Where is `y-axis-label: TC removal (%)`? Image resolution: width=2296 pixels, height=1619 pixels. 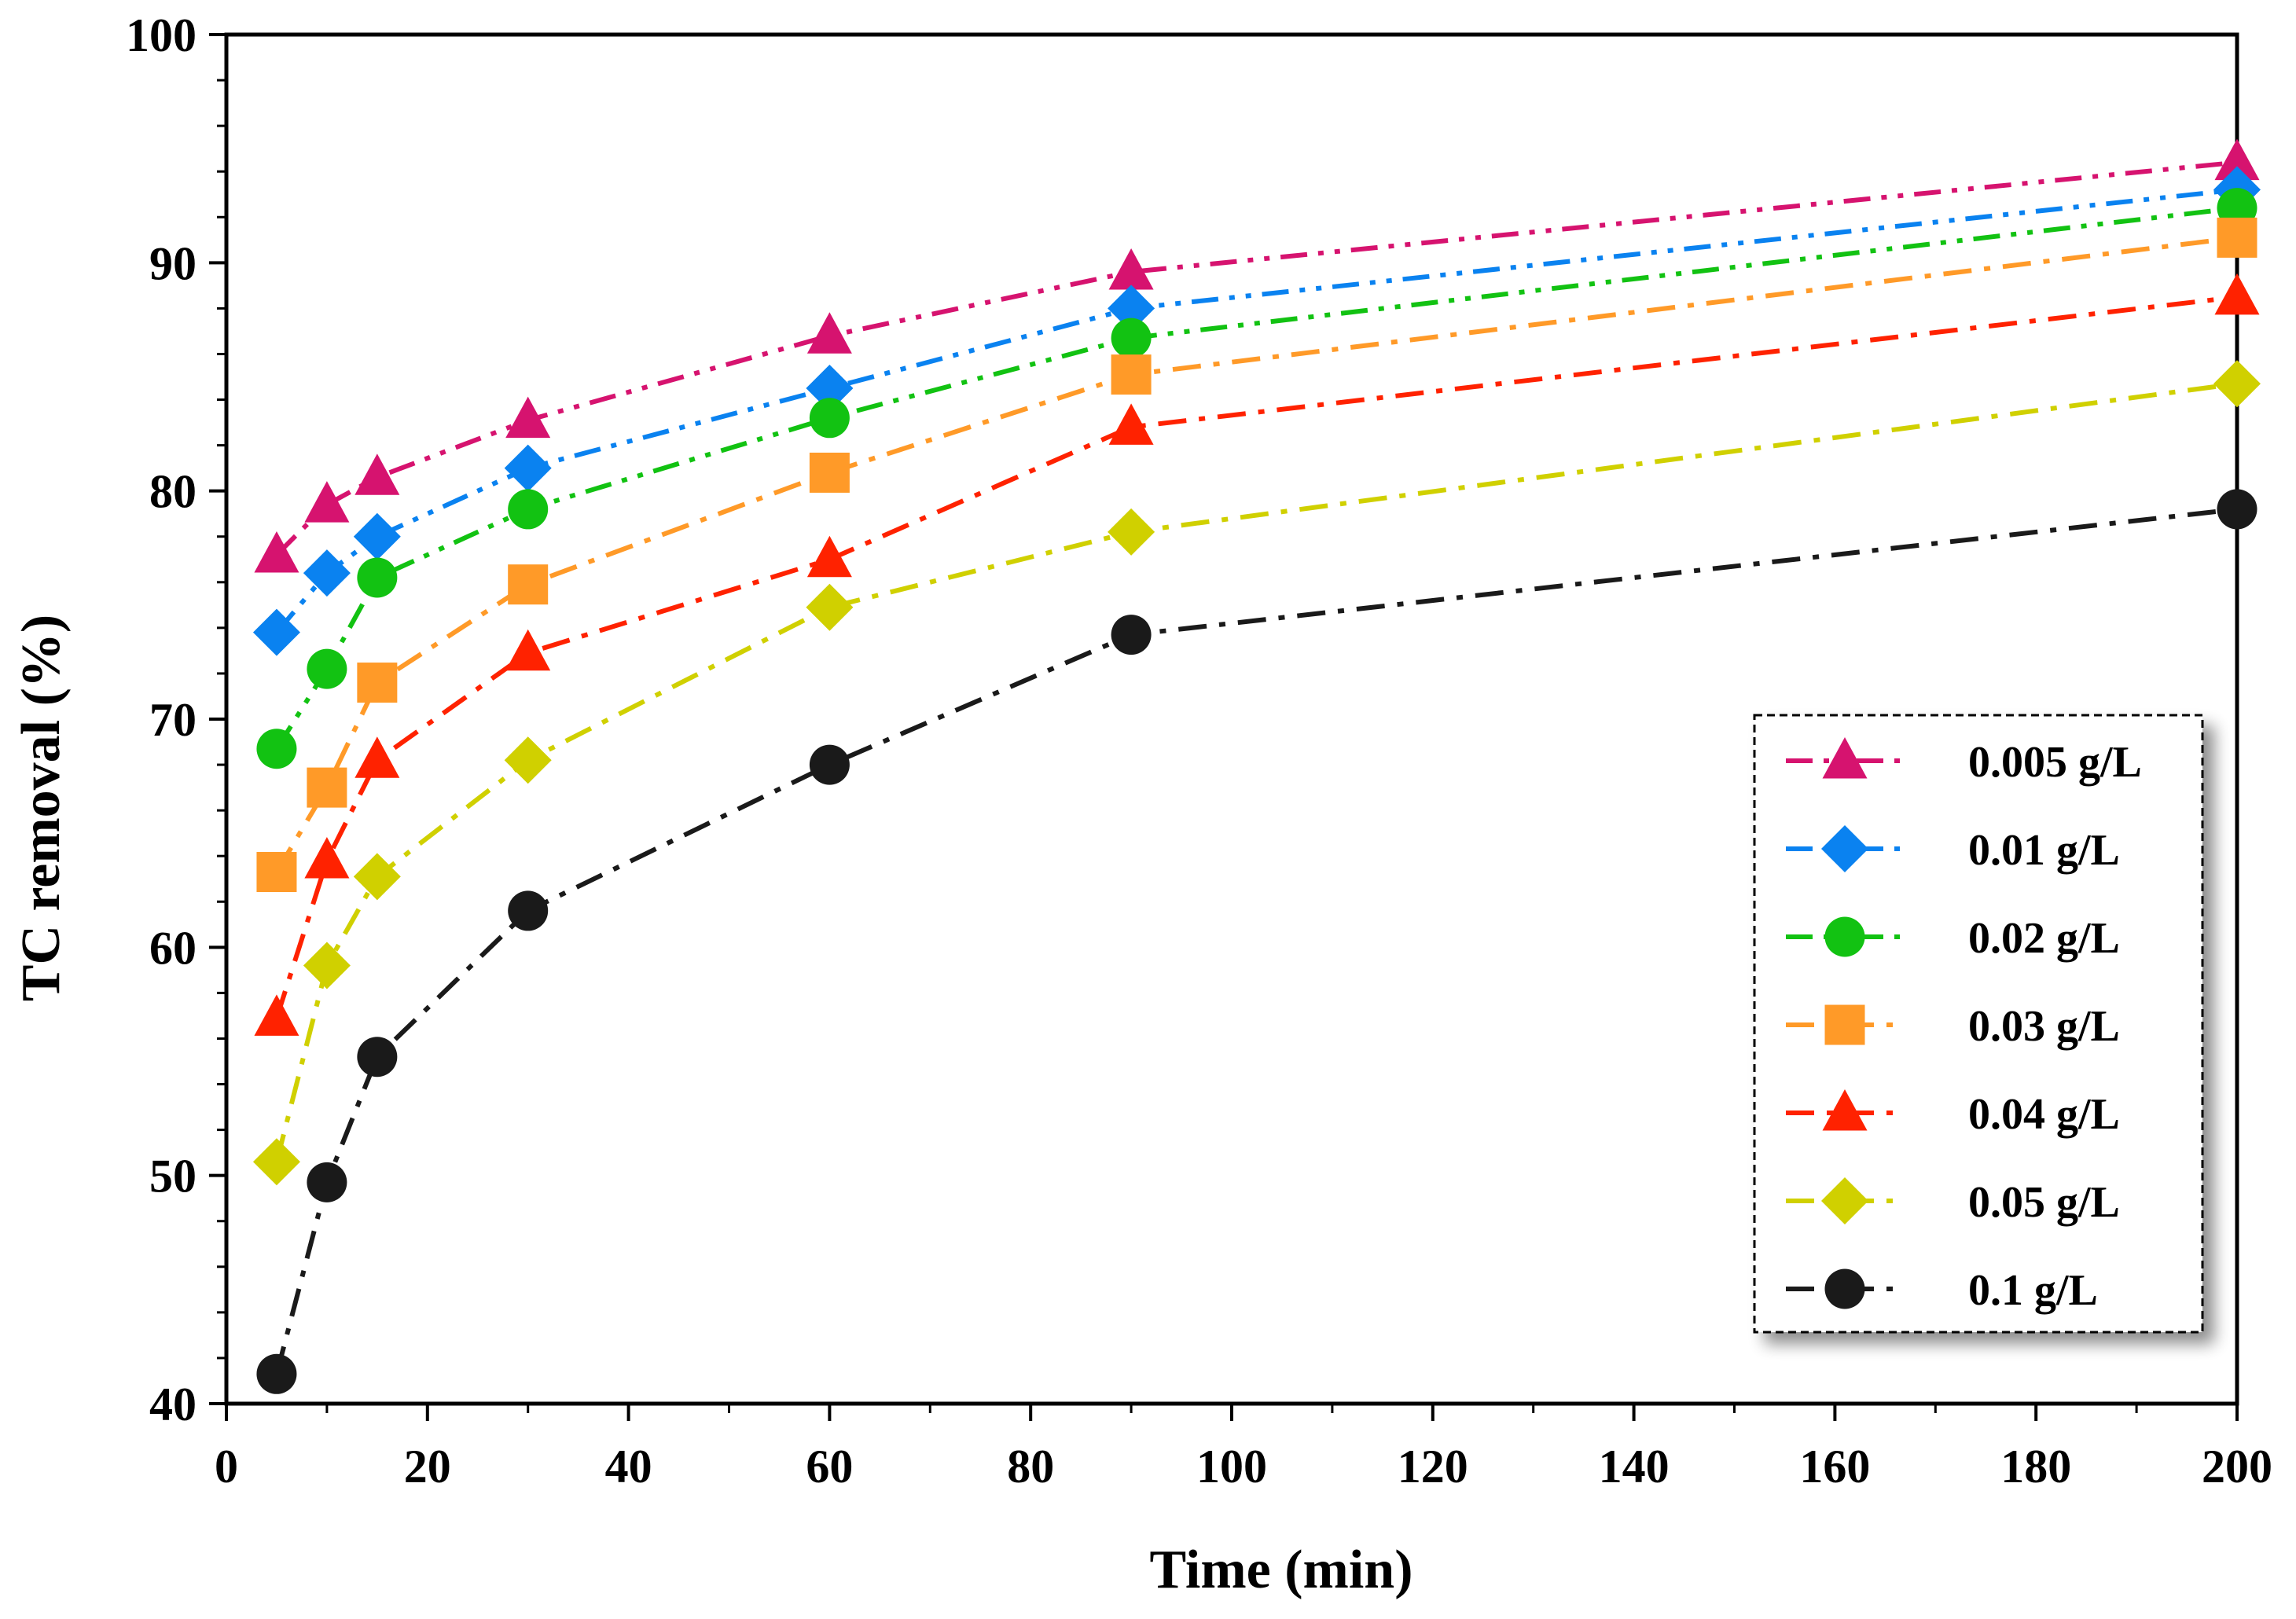
y-axis-label: TC removal (%) is located at coordinates (42, 808).